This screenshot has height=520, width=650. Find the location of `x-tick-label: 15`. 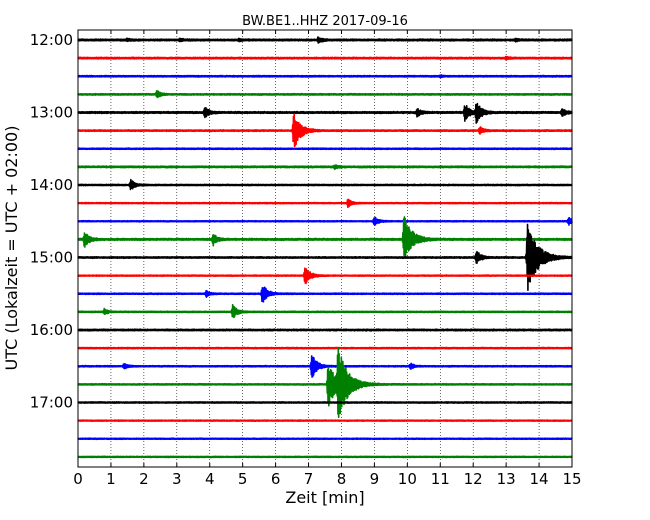

x-tick-label: 15 is located at coordinates (571, 479).